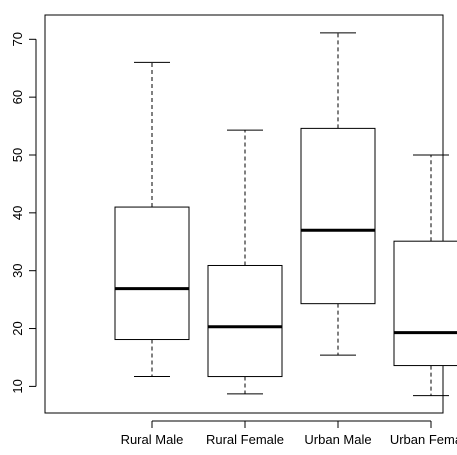  Describe the element at coordinates (17, 39) in the screenshot. I see `y-tick-label: 70` at that location.